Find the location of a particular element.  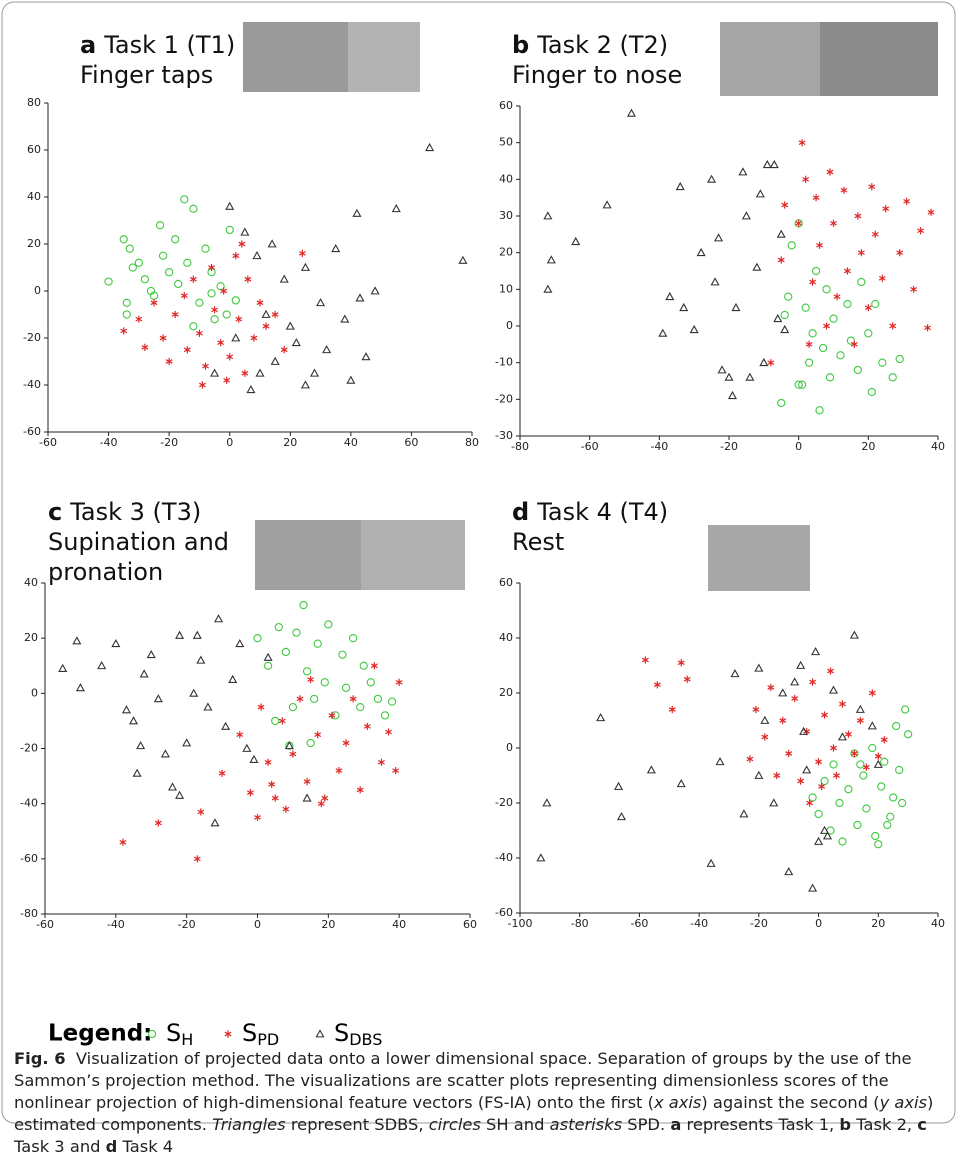

caption-run: represent SDBS, is located at coordinates (357, 1124).